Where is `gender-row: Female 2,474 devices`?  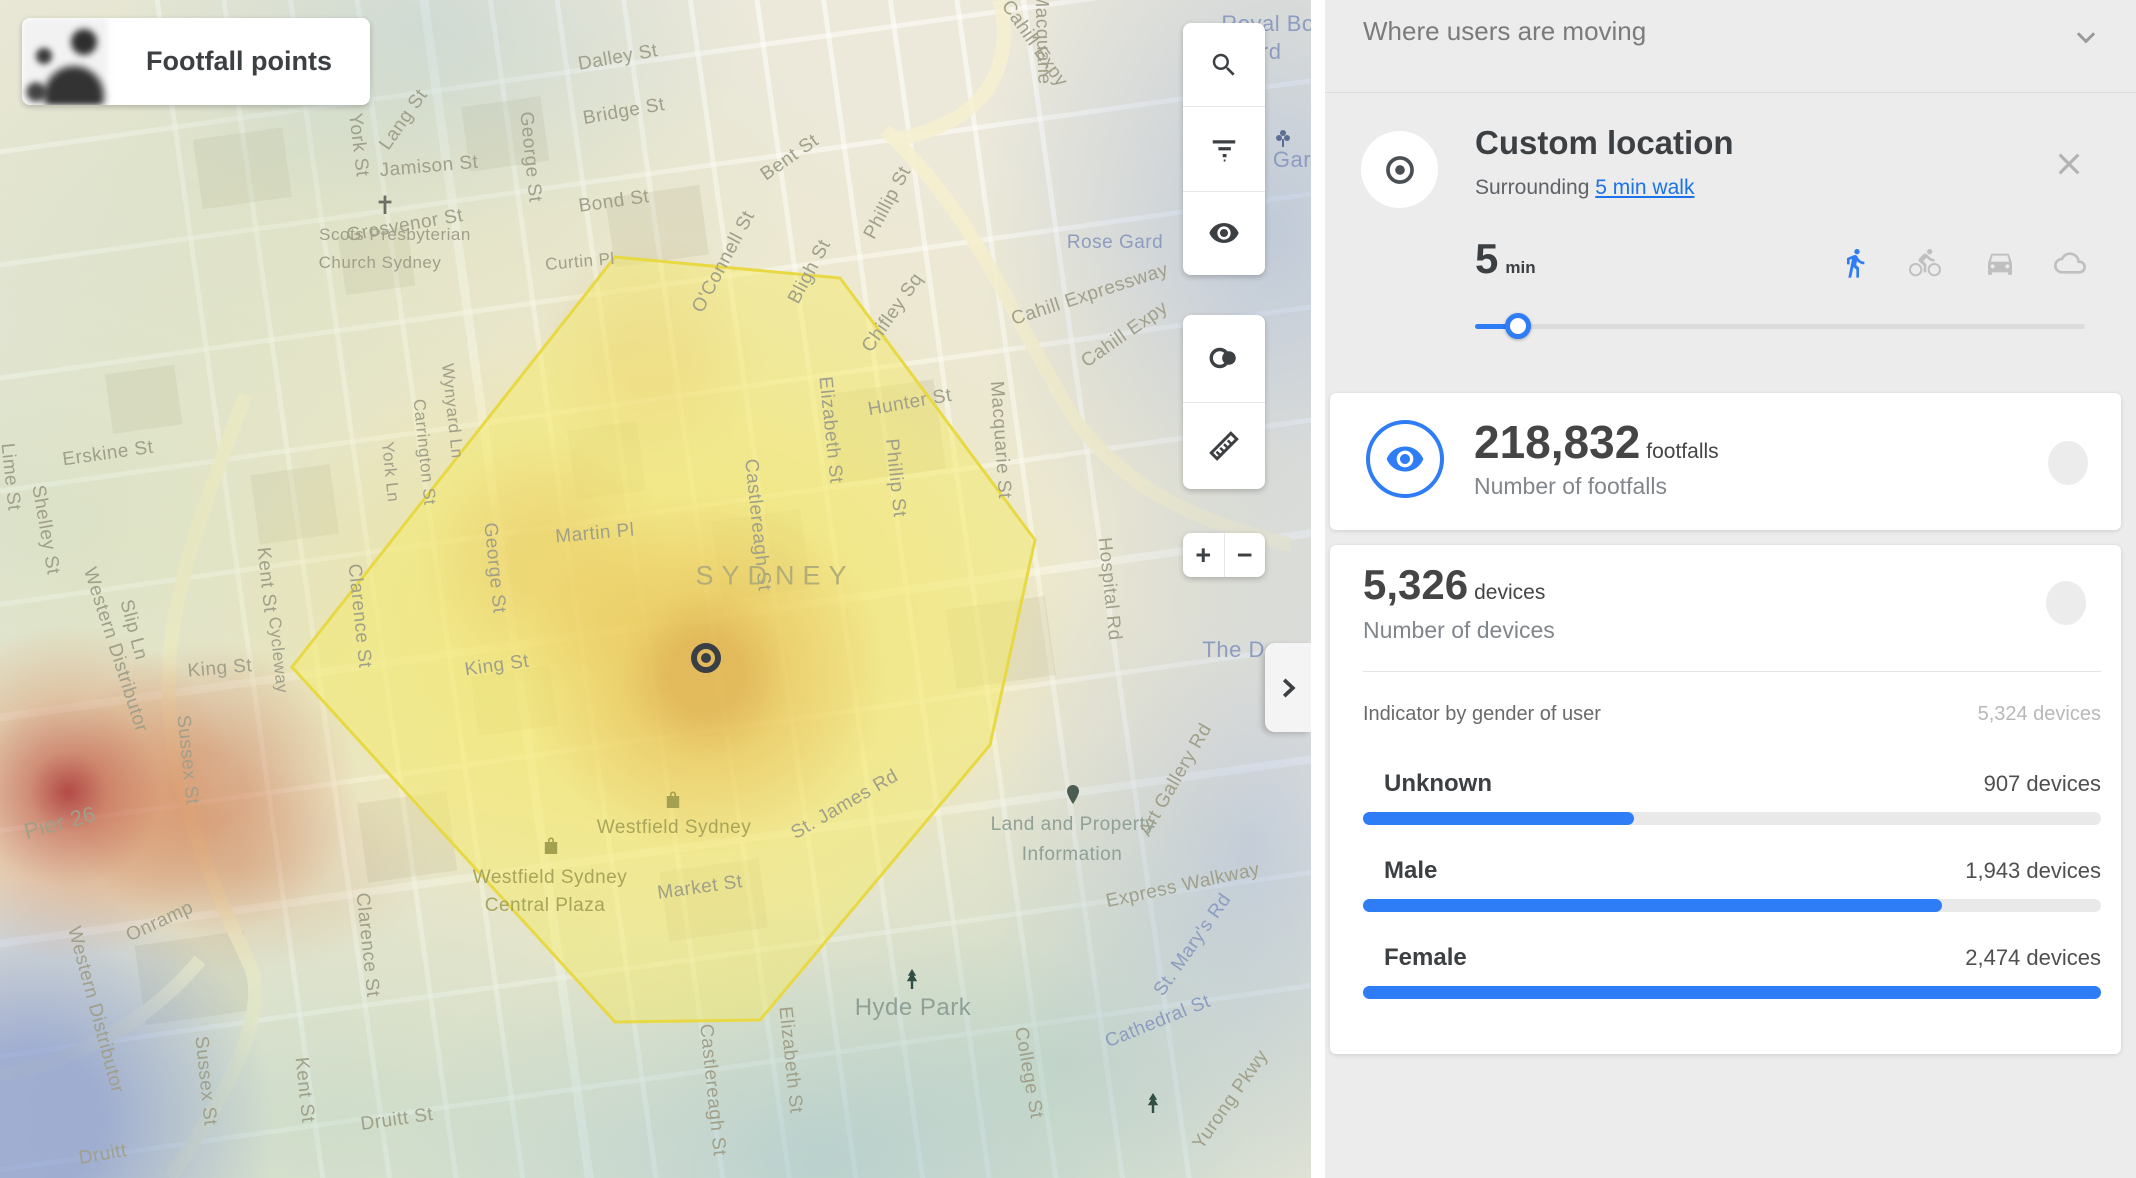 gender-row: Female 2,474 devices is located at coordinates (1732, 971).